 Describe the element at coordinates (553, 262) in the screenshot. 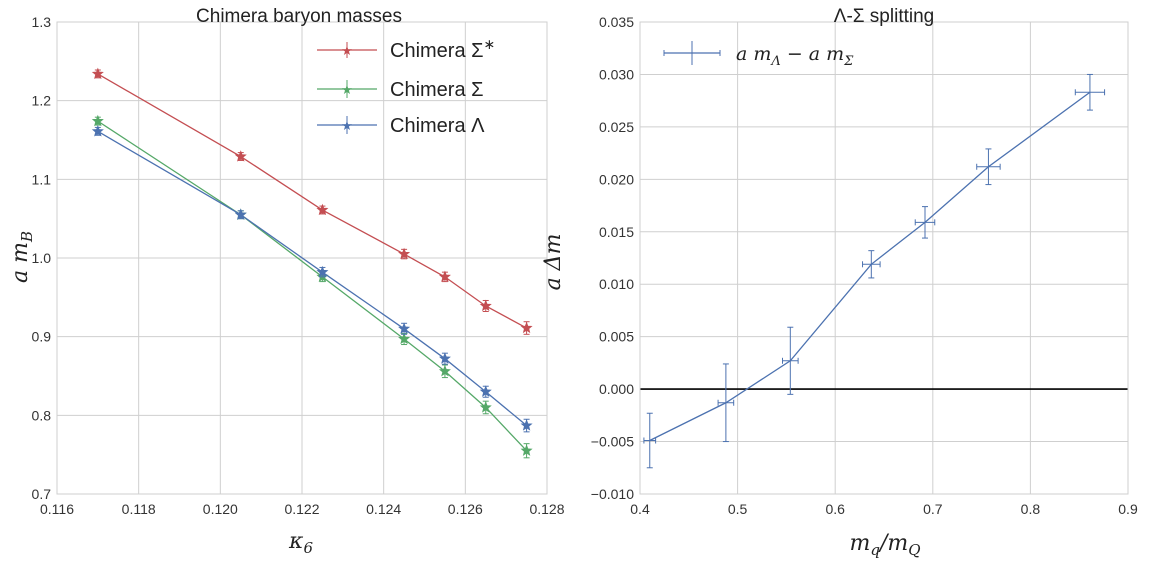

I see `y-axis-label-right: a Δm` at that location.